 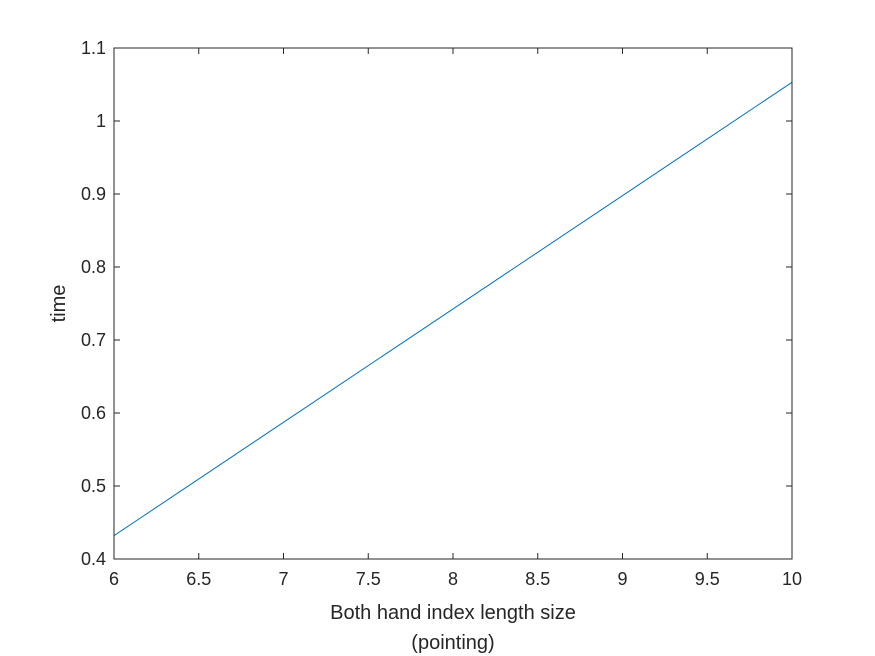 I want to click on y-tick-label: 0.6, so click(x=93, y=413).